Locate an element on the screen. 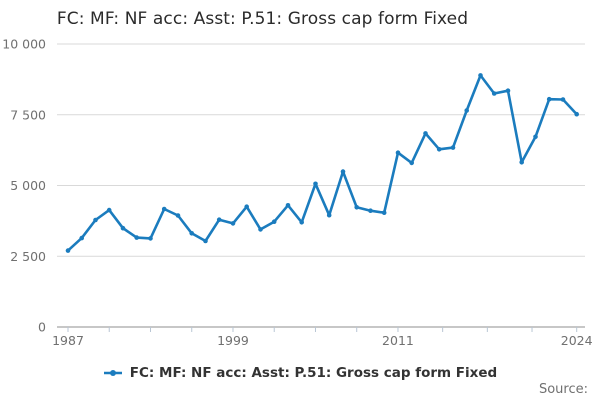 The width and height of the screenshot is (600, 400). y-tick-label: 2 500 is located at coordinates (28, 256).